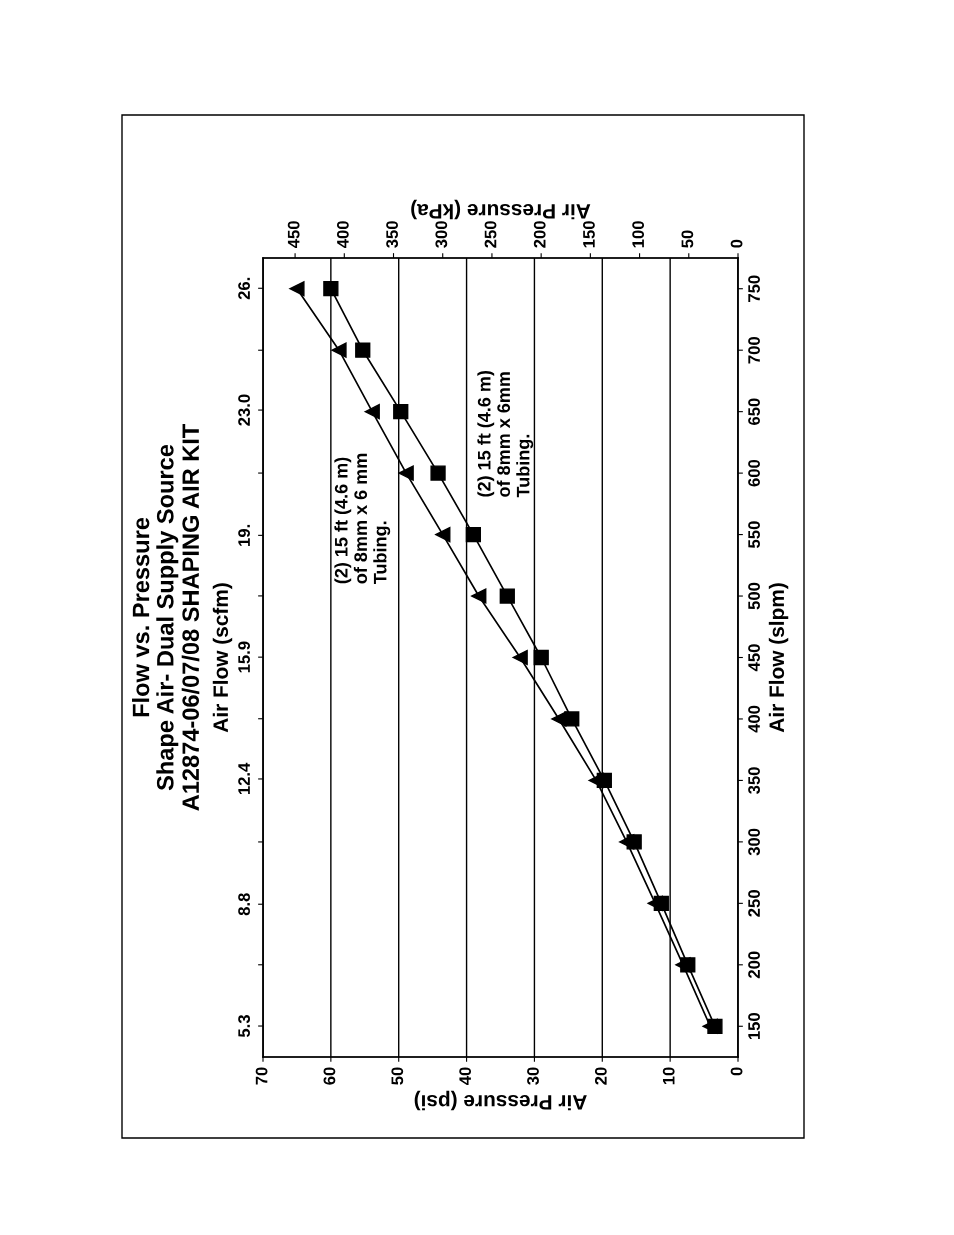 The image size is (954, 1235). I want to click on text: (2) 15 ft (4.6 m) of 8mm x 6 mm Tubing., so click(362, 518).